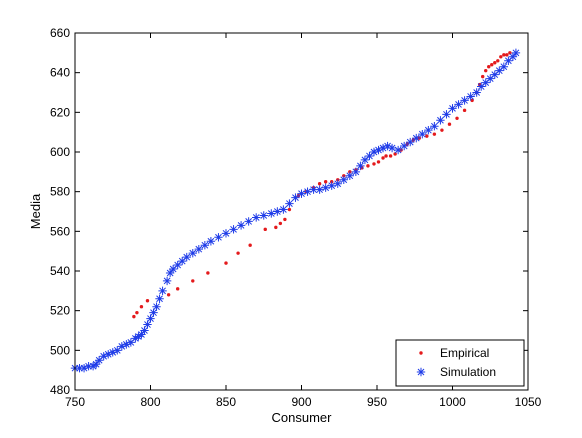 This screenshot has height=438, width=582. What do you see at coordinates (226, 402) in the screenshot?
I see `x-tick-label: 850` at bounding box center [226, 402].